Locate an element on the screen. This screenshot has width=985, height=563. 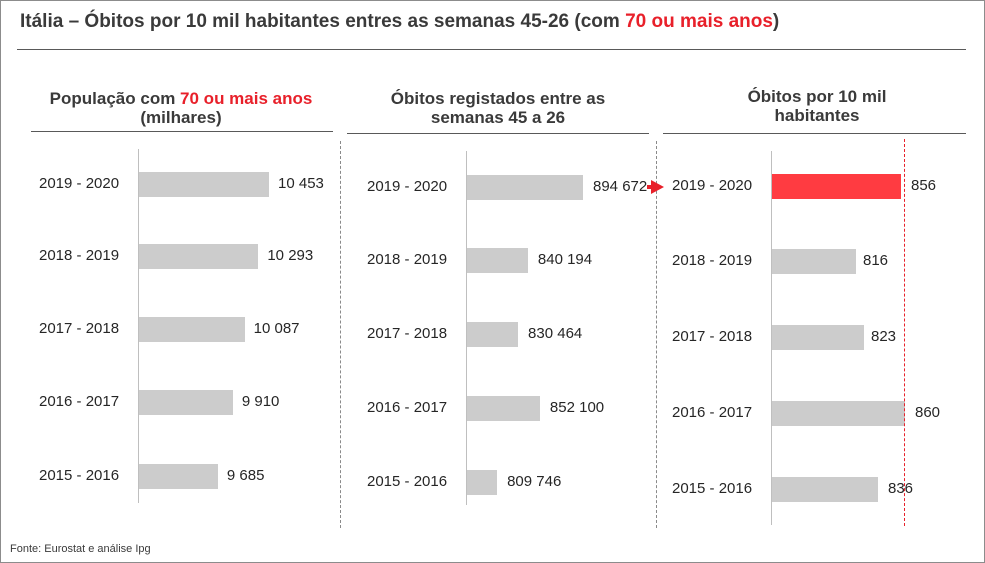
panel-1-rule is located at coordinates (182, 131).